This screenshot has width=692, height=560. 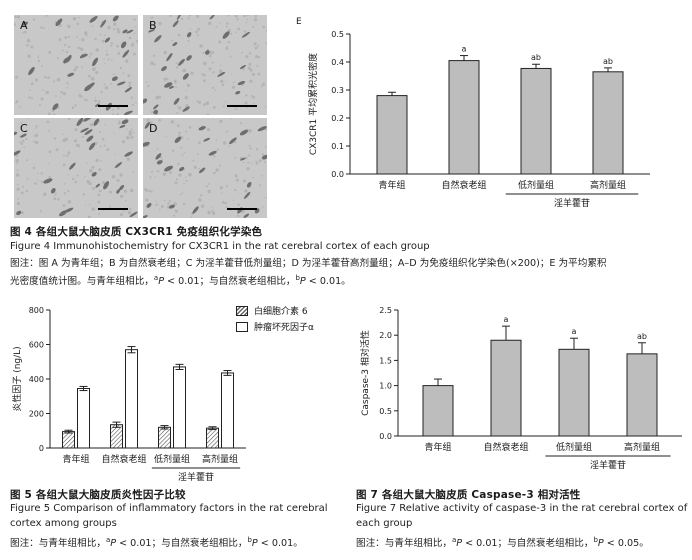 What do you see at coordinates (502, 542) in the screenshot?
I see `figure7-note: 图注：与青年组相比，aP < 0.01；与自然衰老组相比，bP < 0.05。` at bounding box center [502, 542].